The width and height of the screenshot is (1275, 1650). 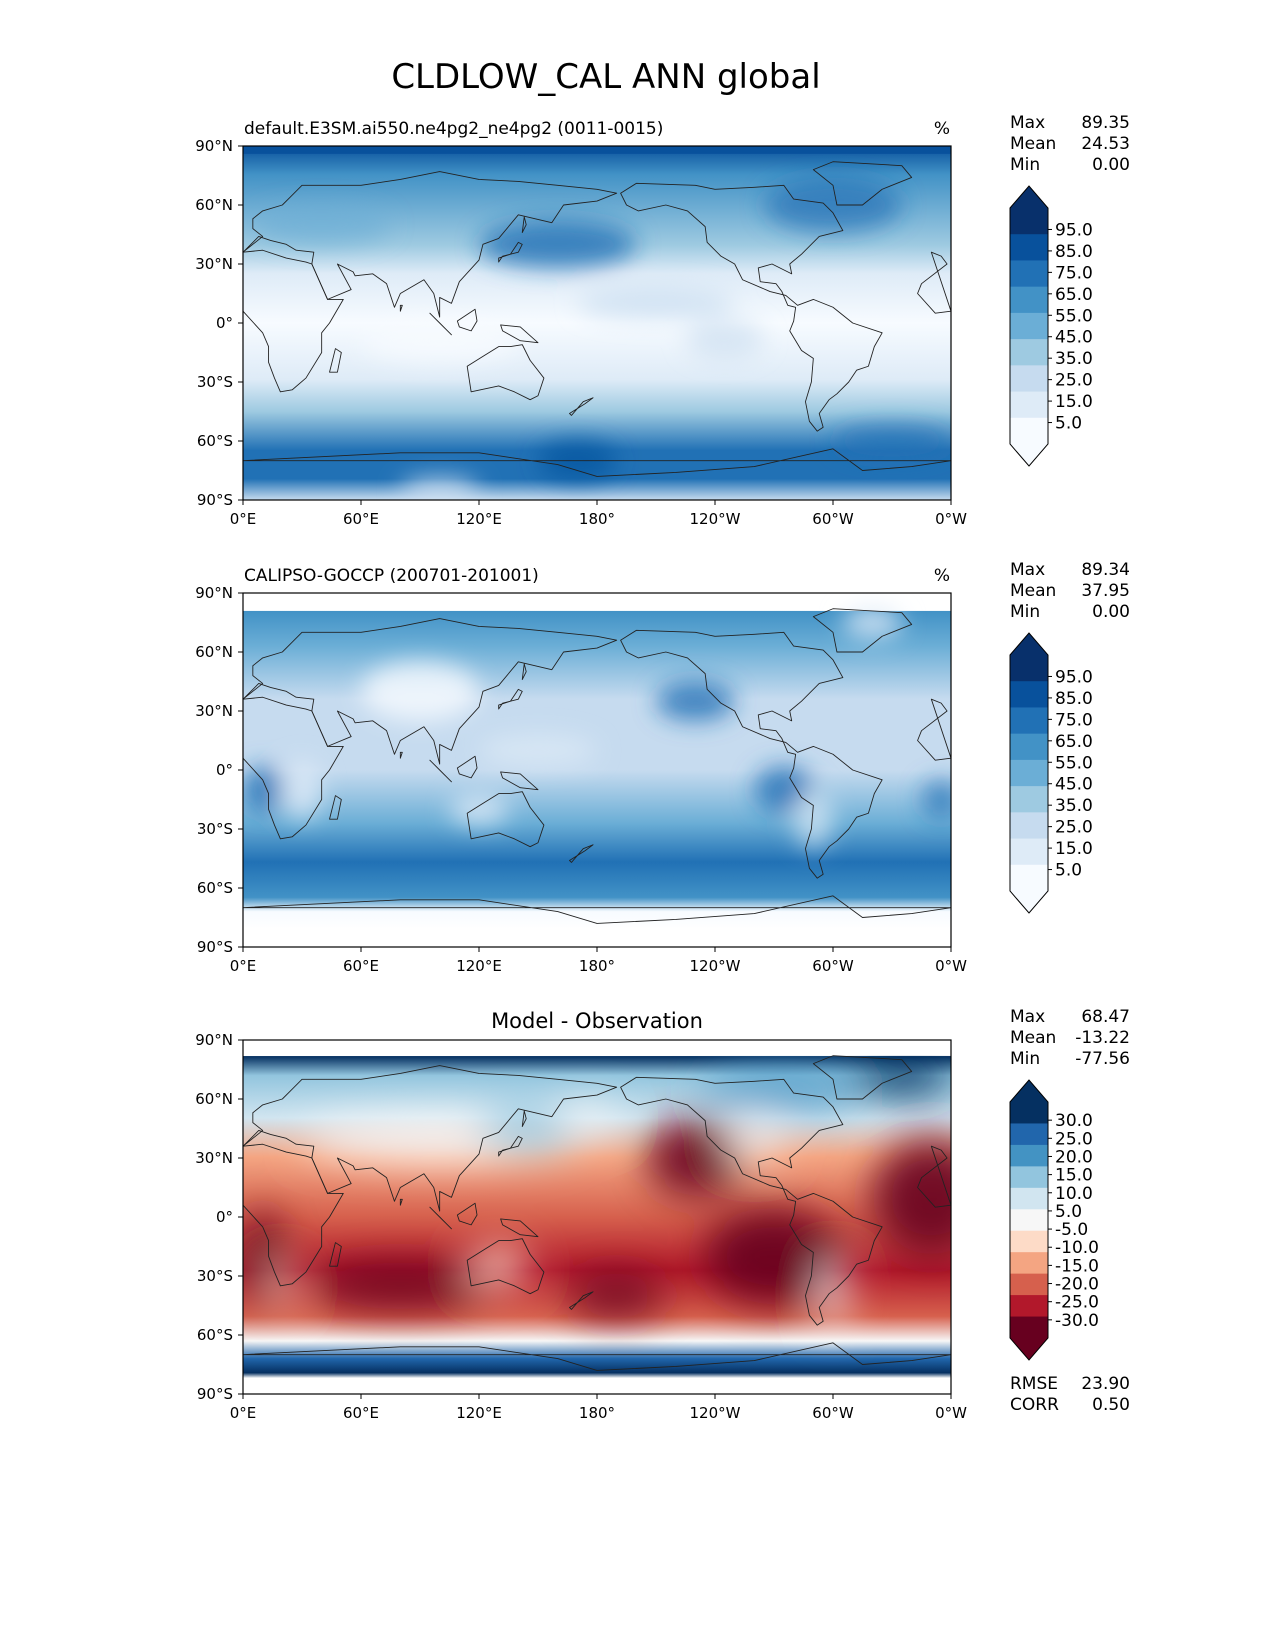 What do you see at coordinates (1071, 1230) in the screenshot?
I see `colorbar-tick-label: -5.0` at bounding box center [1071, 1230].